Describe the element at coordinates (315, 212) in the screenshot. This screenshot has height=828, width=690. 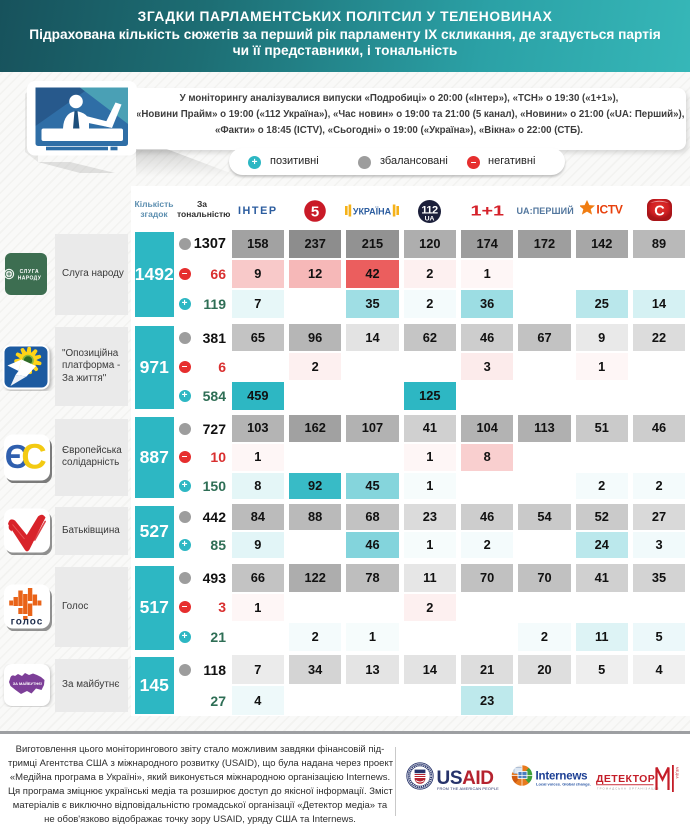
I see `svg-text: 5` at that location.